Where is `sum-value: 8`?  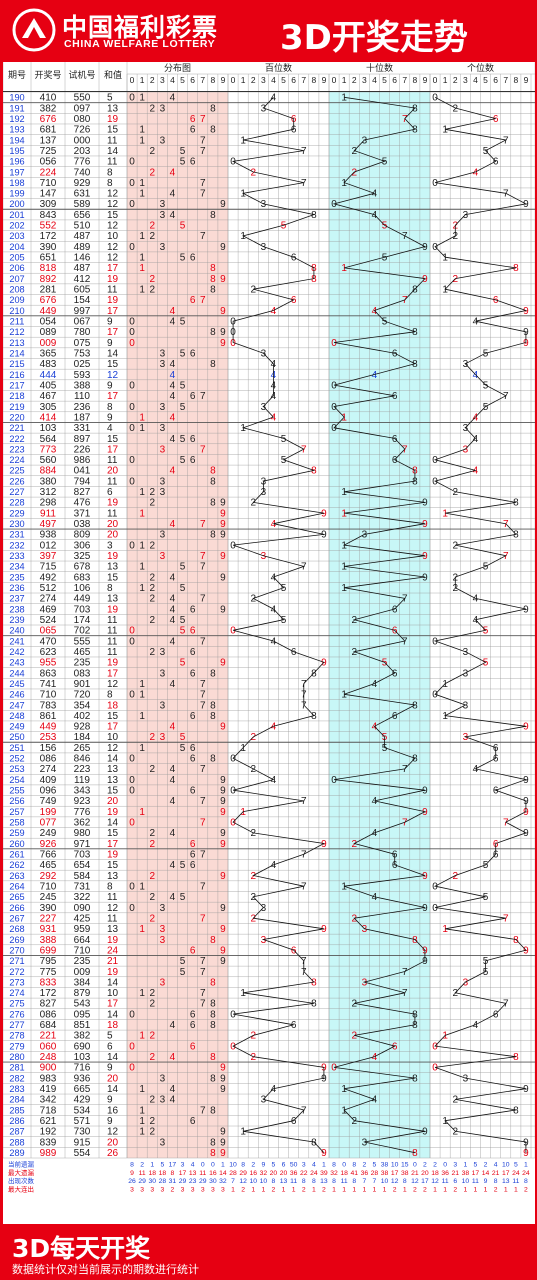
sum-value: 8 is located at coordinates (110, 588).